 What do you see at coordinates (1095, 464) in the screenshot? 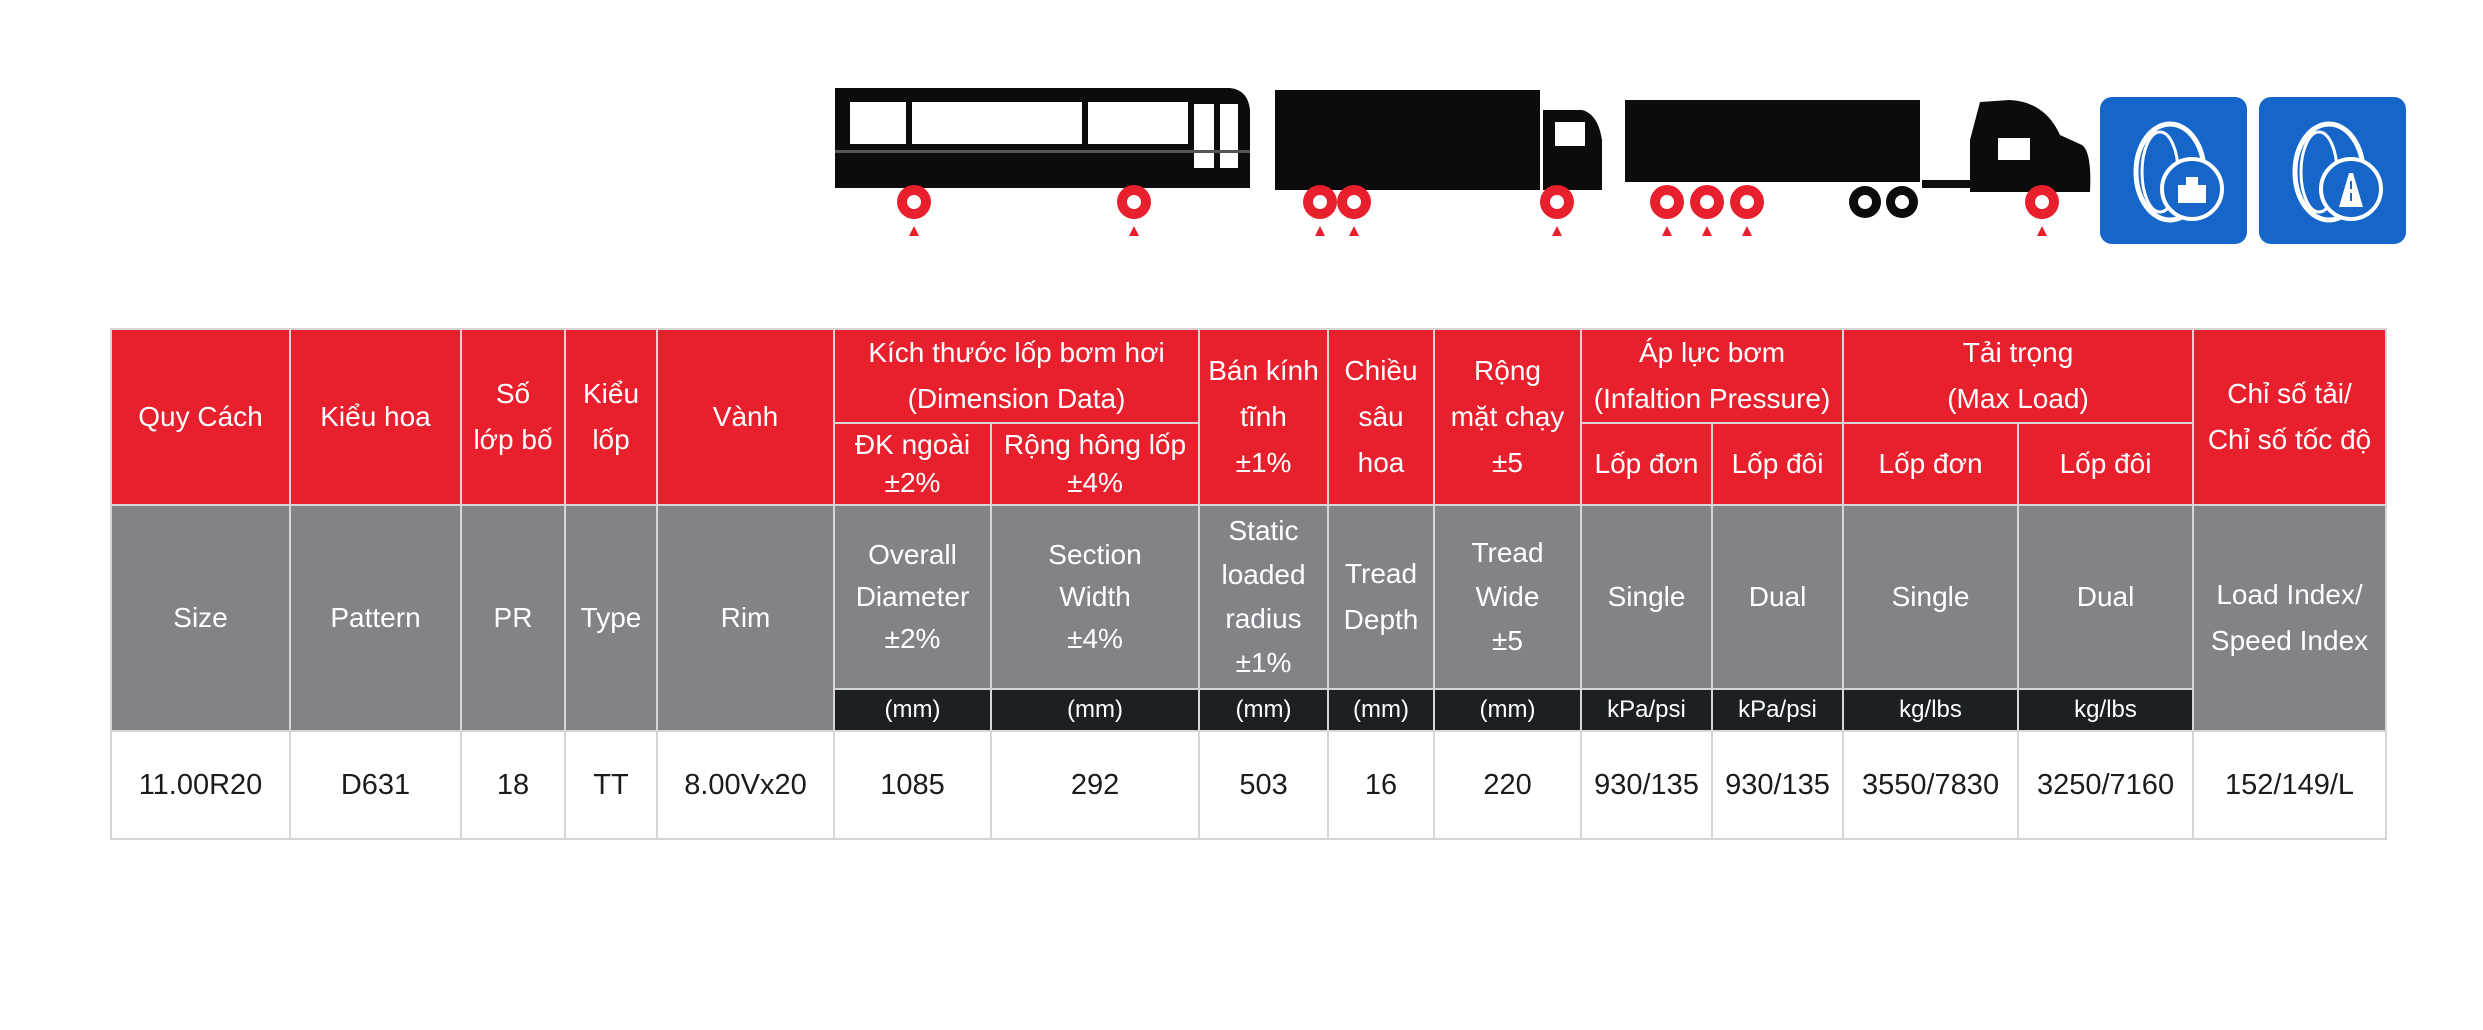
I see `header-sw-vn: Rộng hông lốp ±4%` at bounding box center [1095, 464].